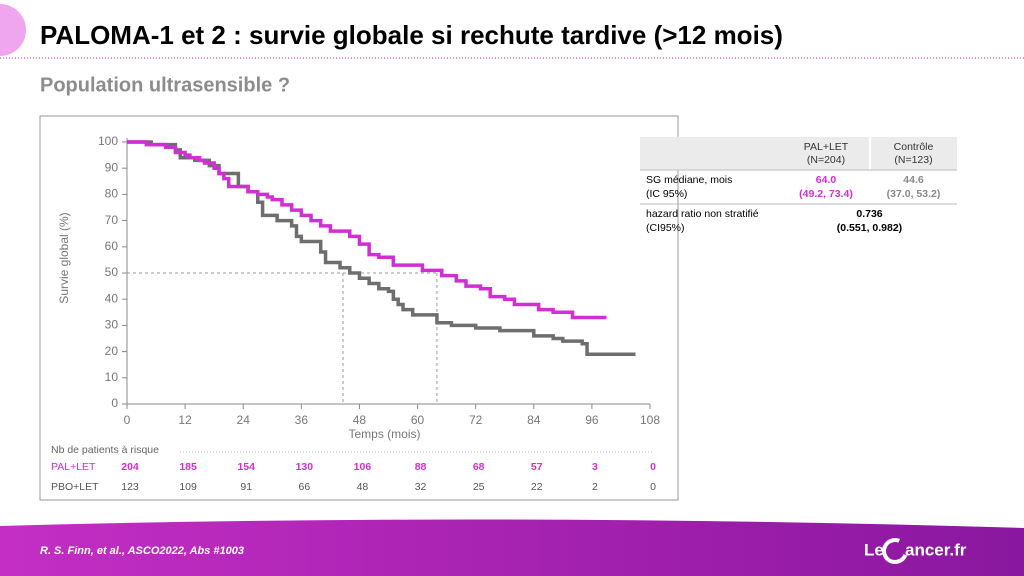 The width and height of the screenshot is (1024, 576). I want to click on survival-curve, so click(367, 230).